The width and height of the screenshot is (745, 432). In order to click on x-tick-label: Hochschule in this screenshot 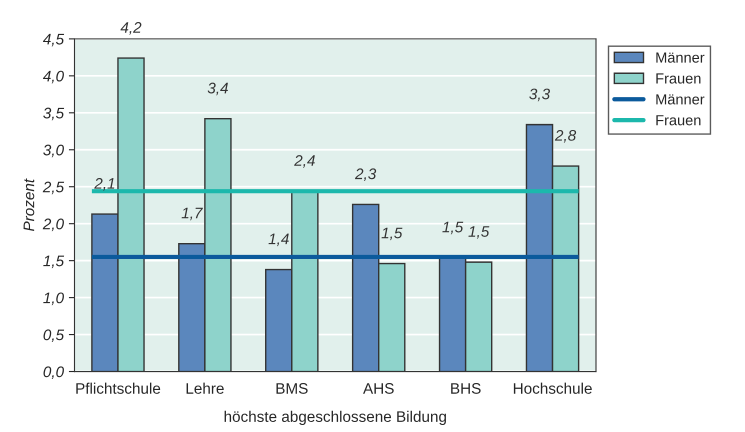, I will do `click(553, 388)`.